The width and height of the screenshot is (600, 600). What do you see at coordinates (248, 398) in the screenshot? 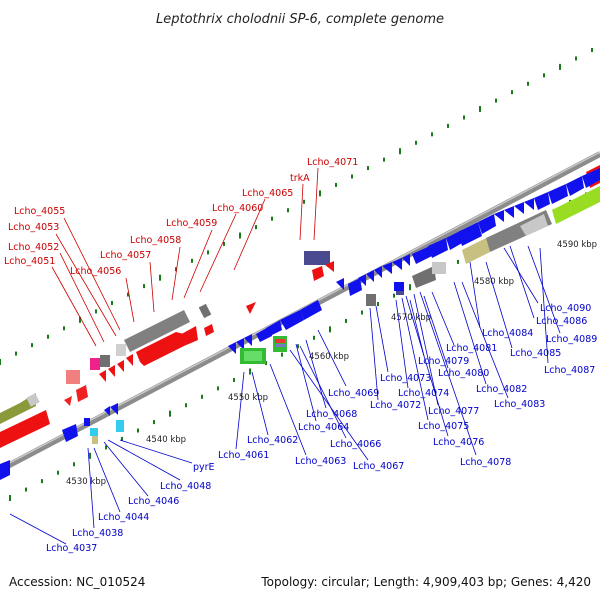
I see `tick-label: 4550 kbp` at bounding box center [248, 398].